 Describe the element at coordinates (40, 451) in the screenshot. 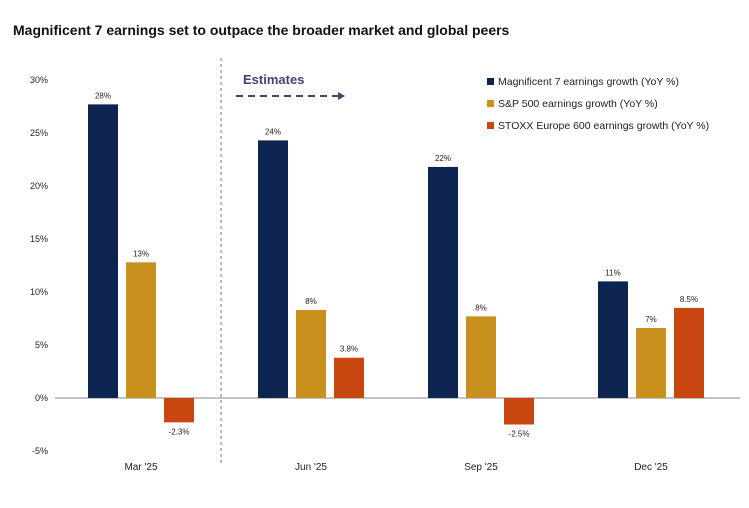

I see `y-tick-label: -5%` at that location.